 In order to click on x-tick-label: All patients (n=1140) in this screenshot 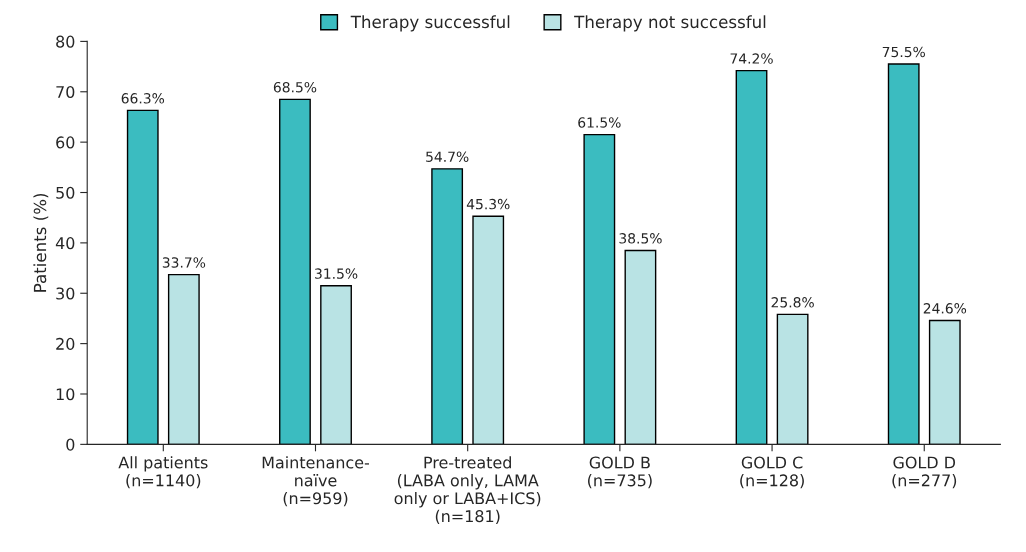, I will do `click(163, 472)`.